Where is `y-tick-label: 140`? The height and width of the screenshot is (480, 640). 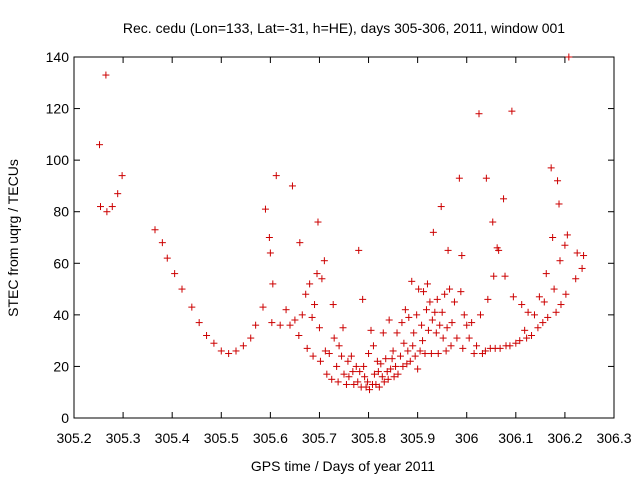 y-tick-label: 140 is located at coordinates (58, 57).